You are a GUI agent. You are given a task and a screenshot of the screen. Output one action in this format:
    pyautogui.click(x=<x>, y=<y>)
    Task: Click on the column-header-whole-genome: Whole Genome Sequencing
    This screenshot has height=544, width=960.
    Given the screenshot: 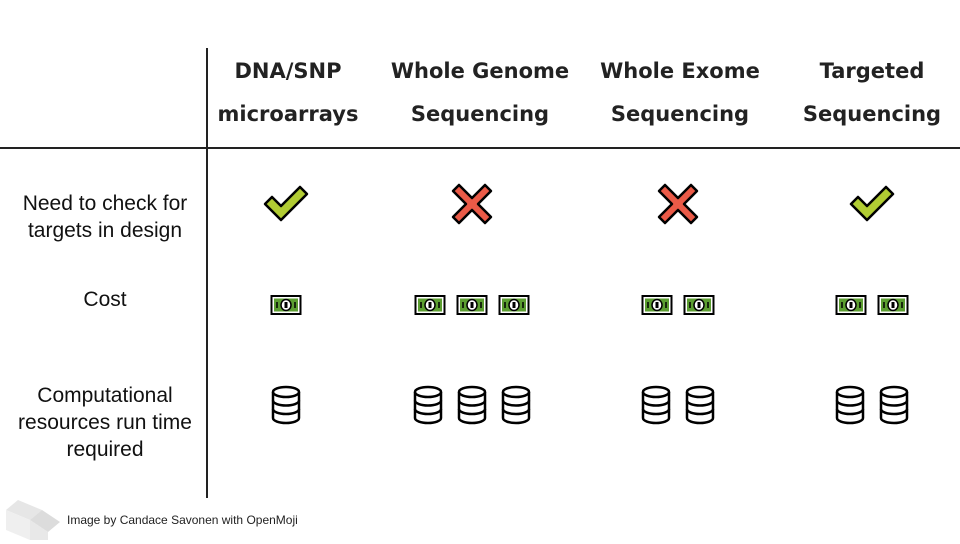 What is the action you would take?
    pyautogui.click(x=480, y=93)
    